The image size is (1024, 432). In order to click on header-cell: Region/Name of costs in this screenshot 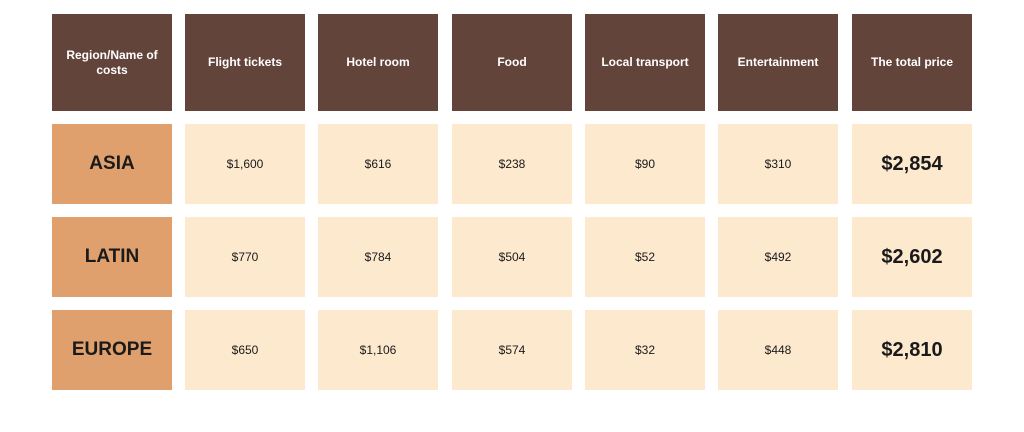, I will do `click(112, 62)`.